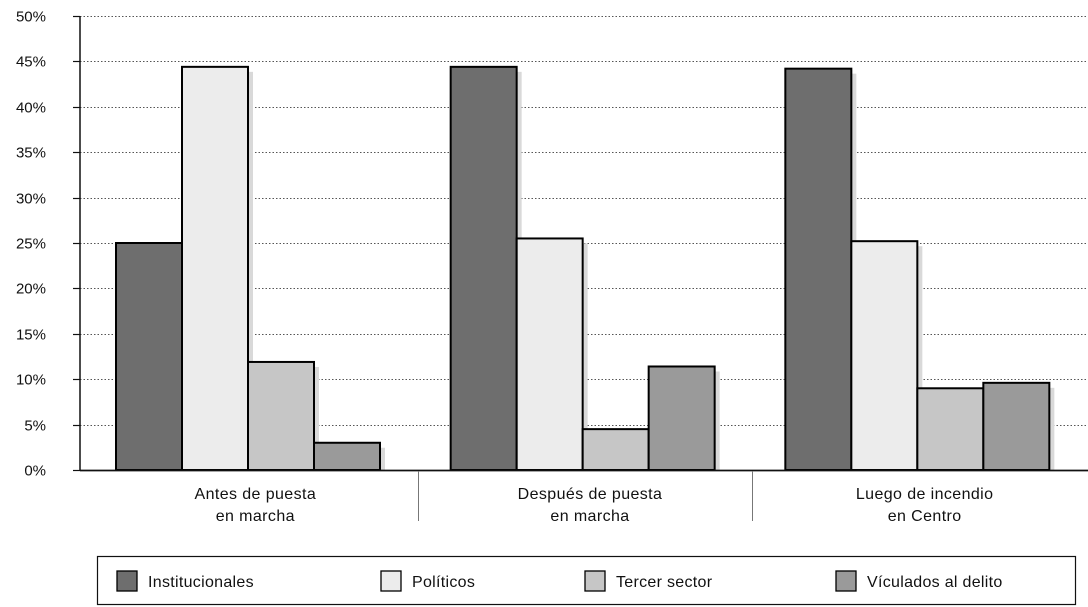  I want to click on y-tick-label: 50%, so click(31, 17).